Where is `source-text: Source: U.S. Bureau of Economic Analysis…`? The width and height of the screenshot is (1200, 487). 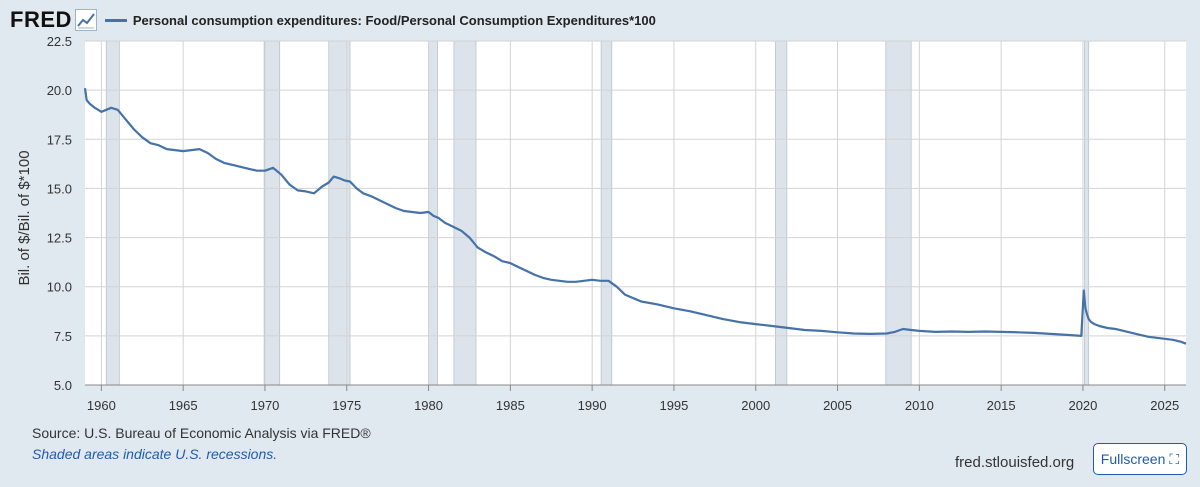 source-text: Source: U.S. Bureau of Economic Analysis… is located at coordinates (201, 433).